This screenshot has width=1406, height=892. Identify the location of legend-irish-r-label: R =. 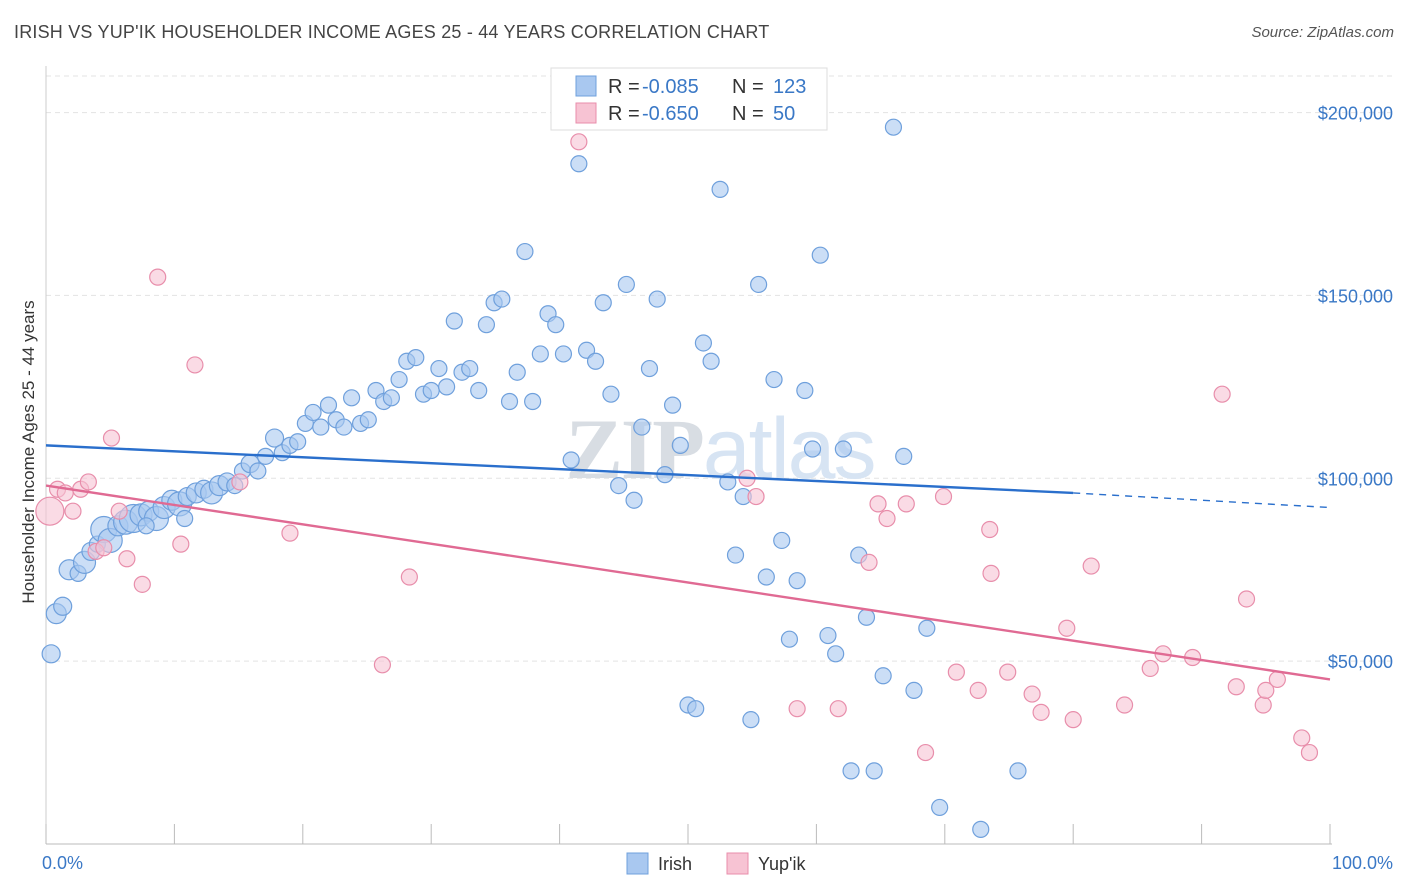
(624, 87).